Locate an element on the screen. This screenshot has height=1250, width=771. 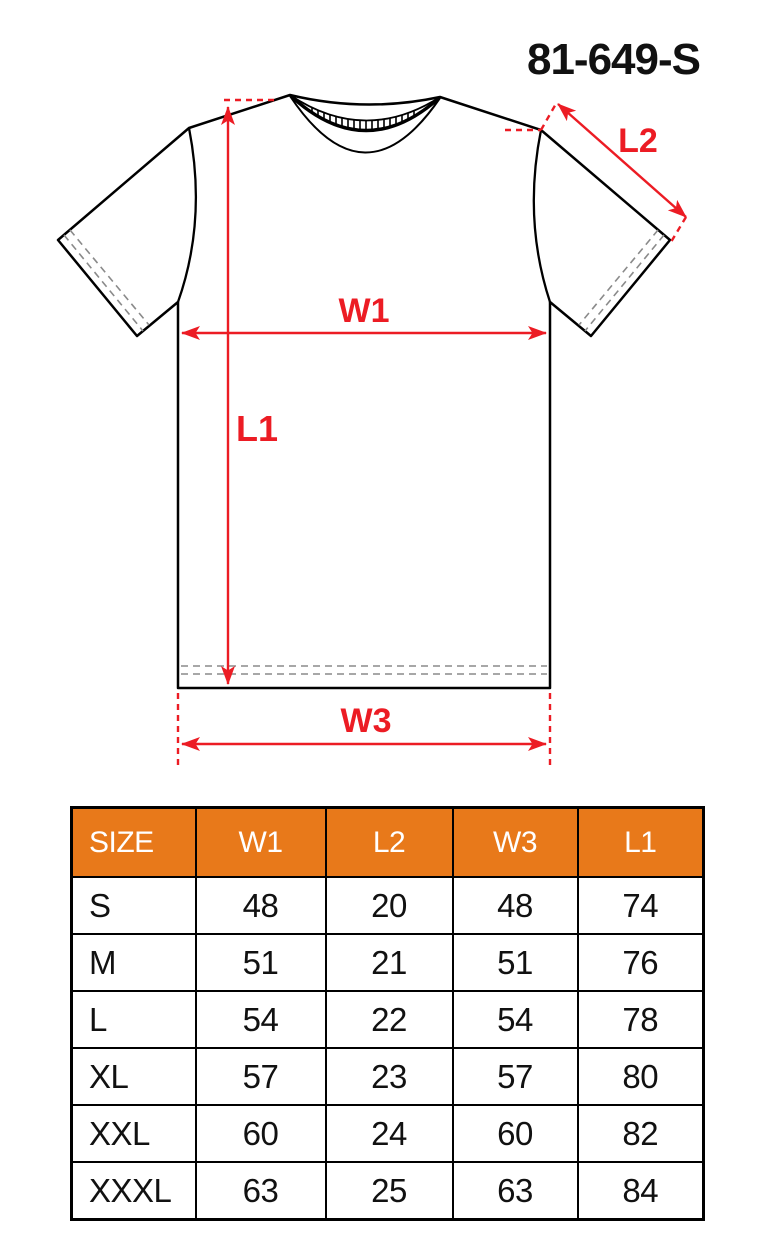
collar-bold-curve is located at coordinates (365, 114).